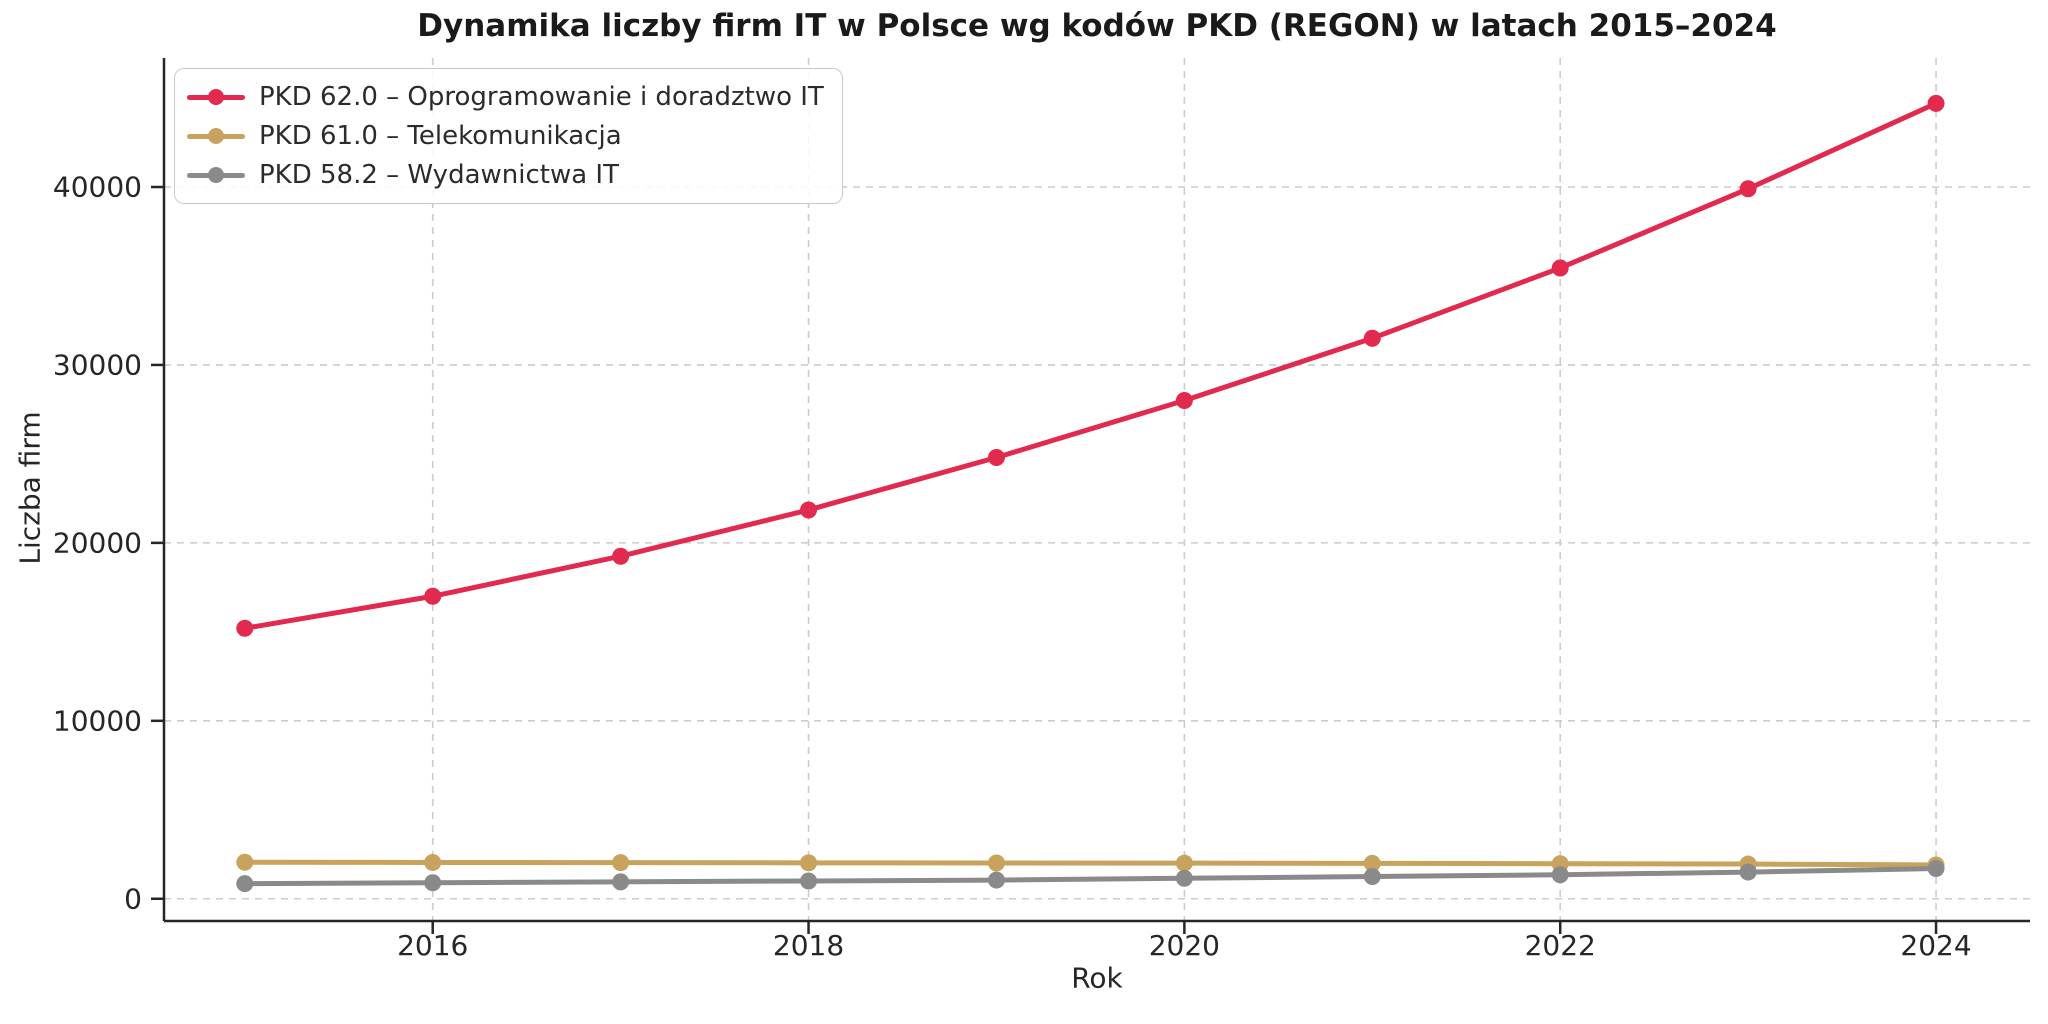 This screenshot has height=1024, width=2048. What do you see at coordinates (1935, 945) in the screenshot?
I see `x-tick-label: 2024` at bounding box center [1935, 945].